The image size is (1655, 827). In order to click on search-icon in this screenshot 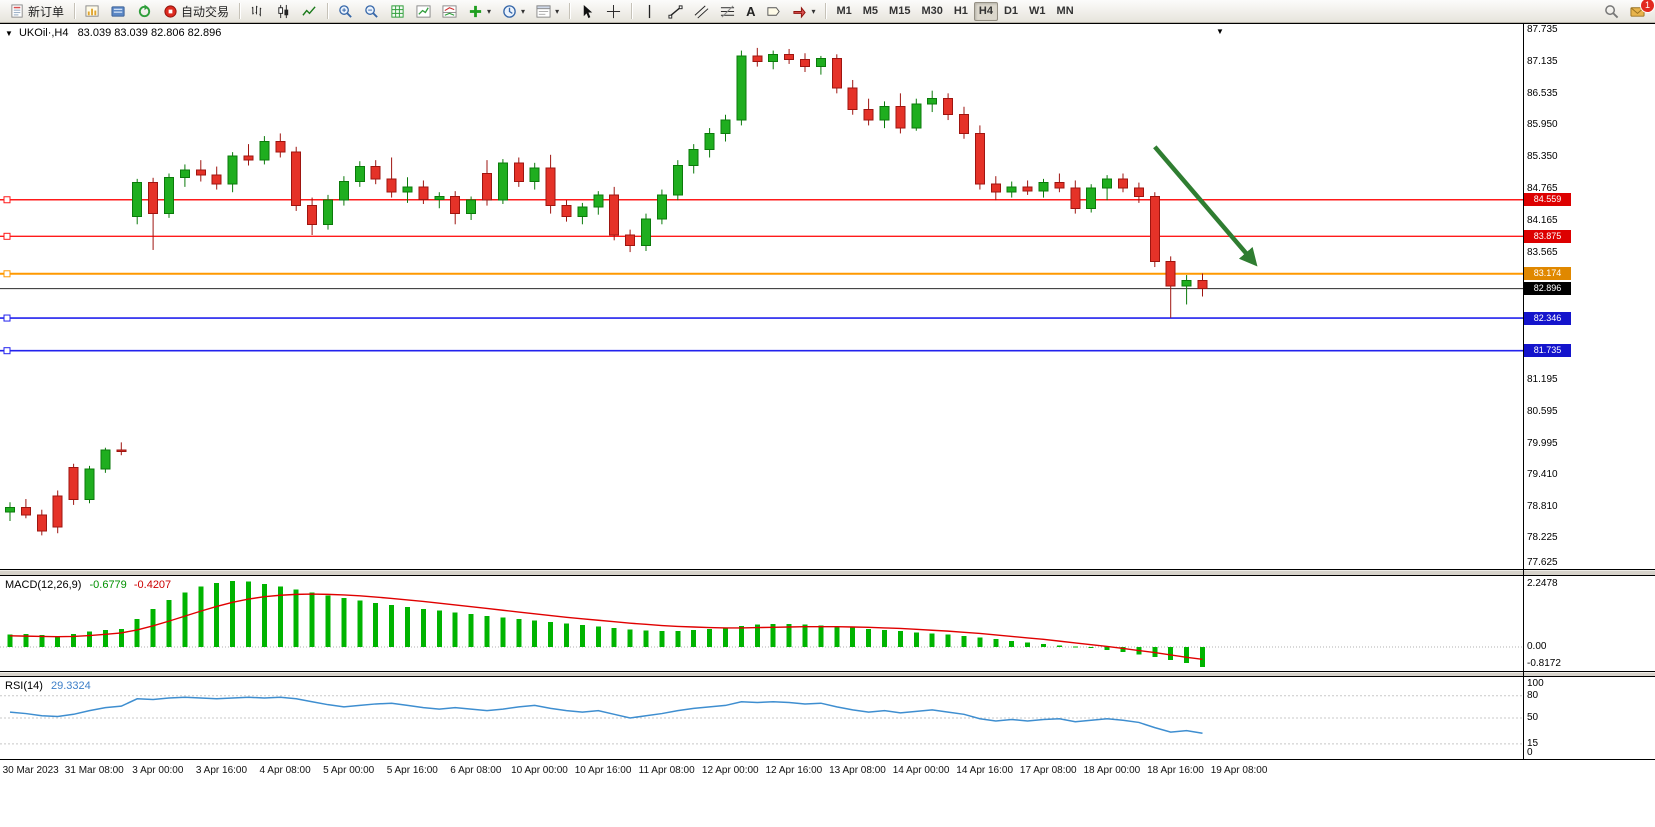, I will do `click(1612, 11)`.